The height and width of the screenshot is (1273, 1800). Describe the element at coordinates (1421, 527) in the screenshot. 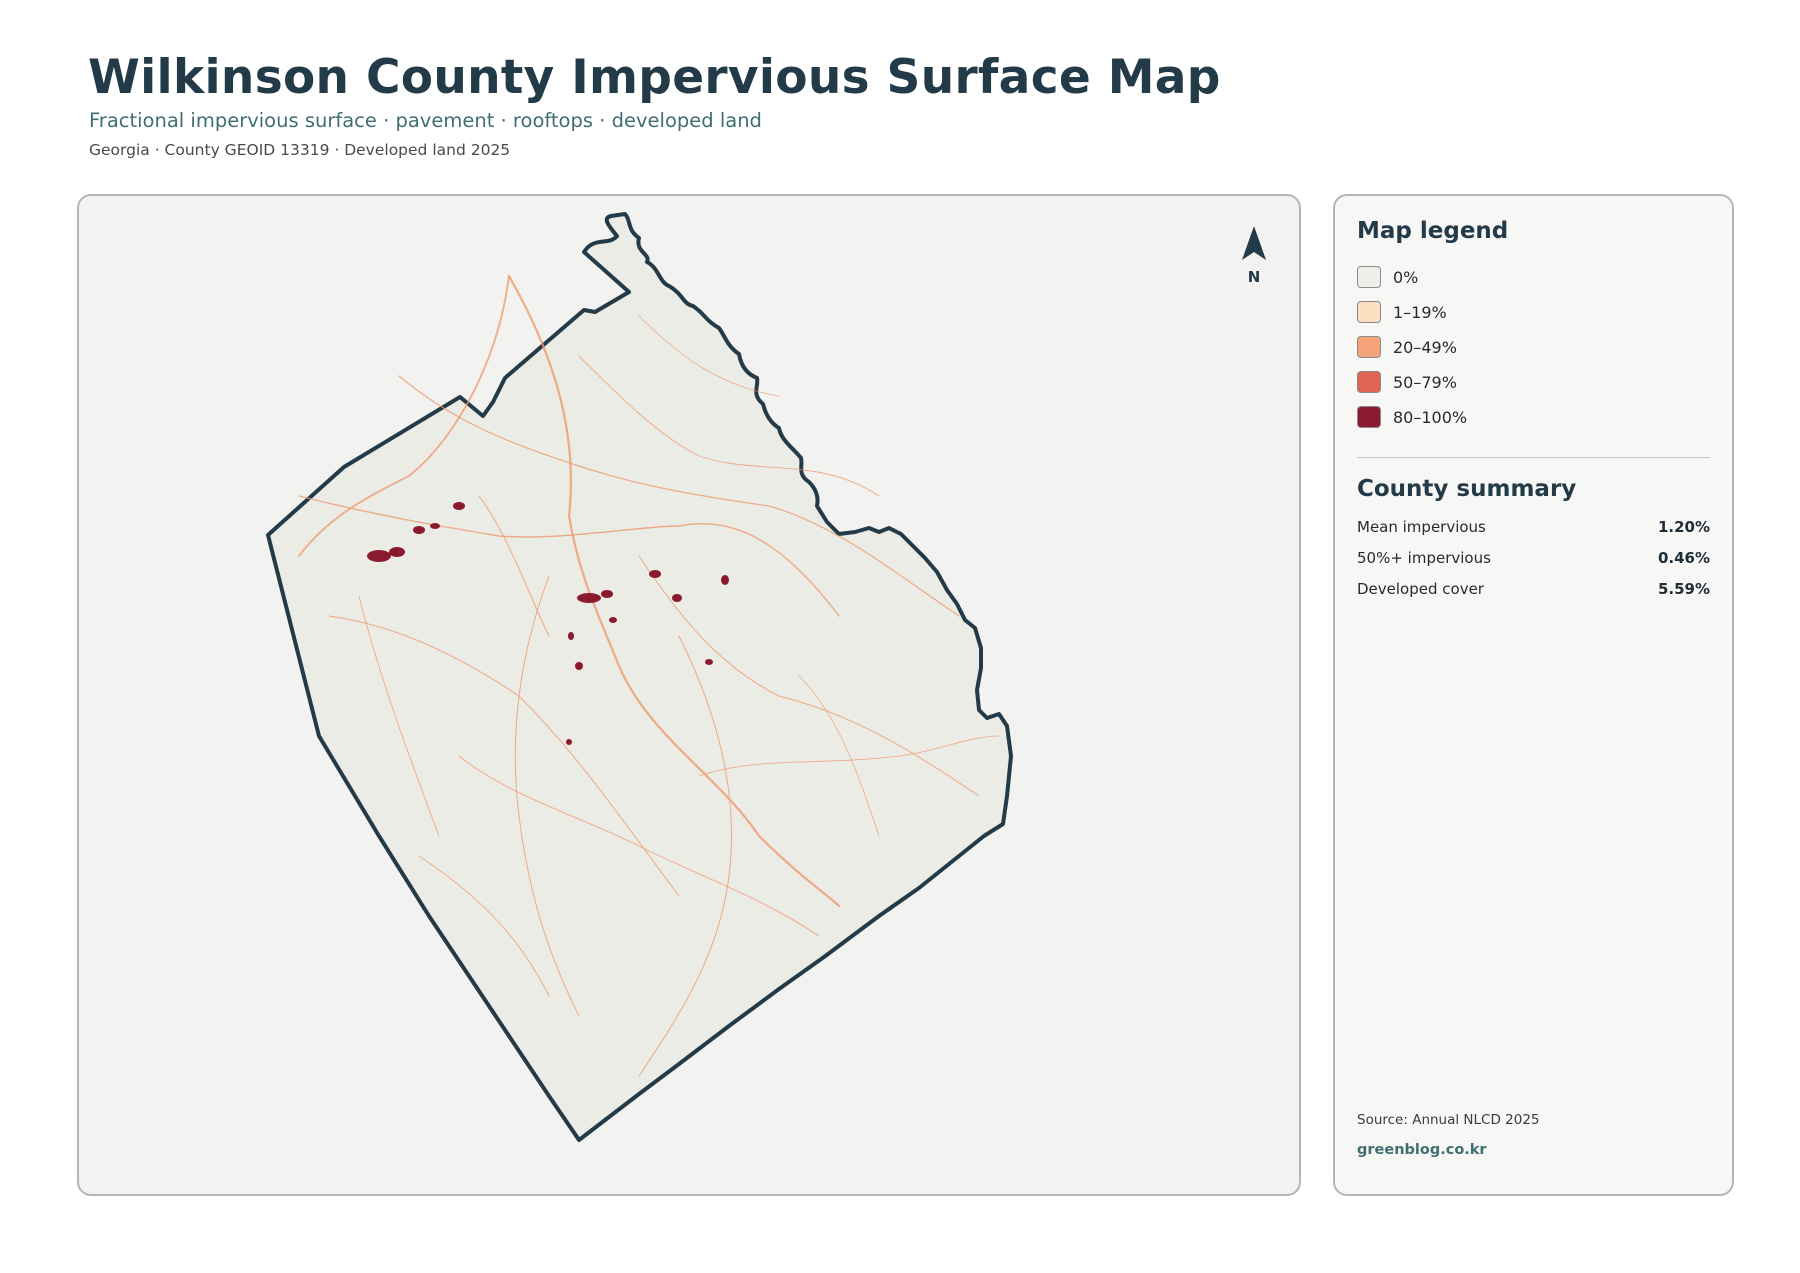

I see `summary-label: Mean impervious` at that location.